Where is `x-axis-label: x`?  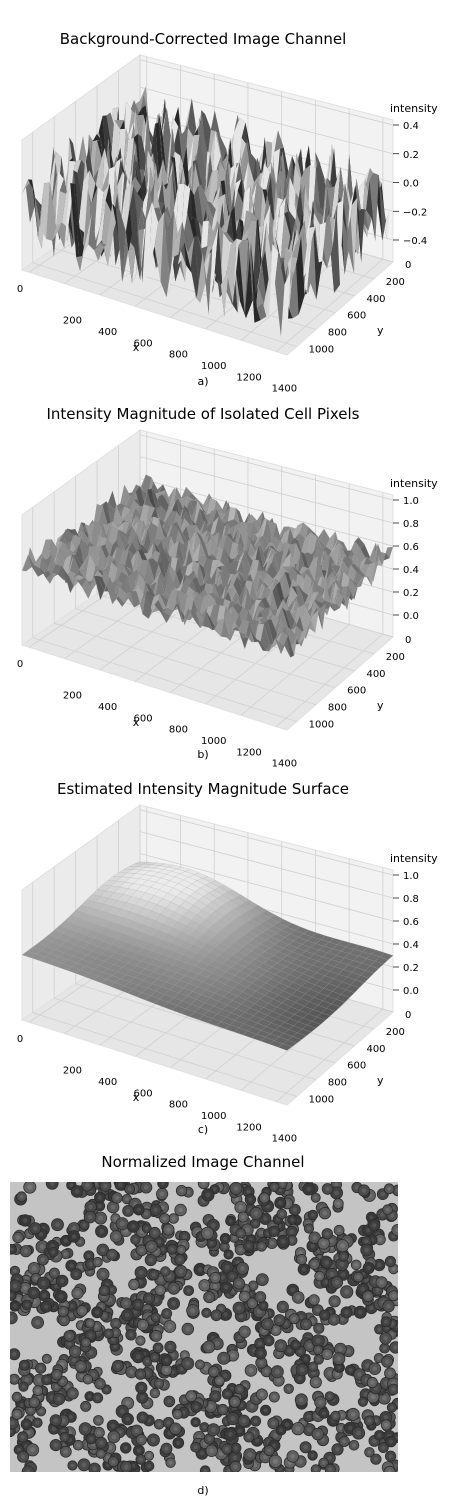 x-axis-label: x is located at coordinates (136, 722).